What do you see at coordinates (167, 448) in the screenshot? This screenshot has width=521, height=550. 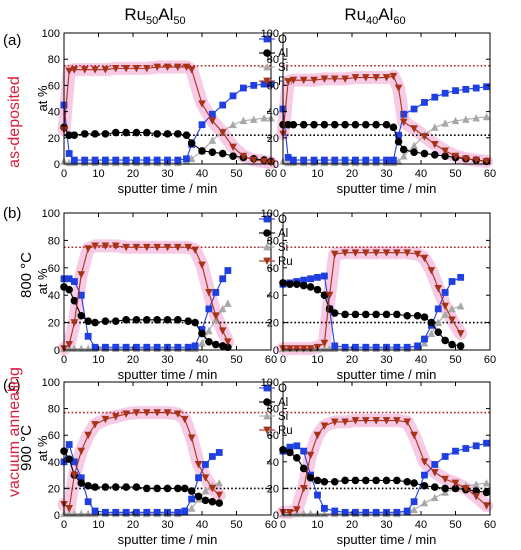 I see `plot-frame` at bounding box center [167, 448].